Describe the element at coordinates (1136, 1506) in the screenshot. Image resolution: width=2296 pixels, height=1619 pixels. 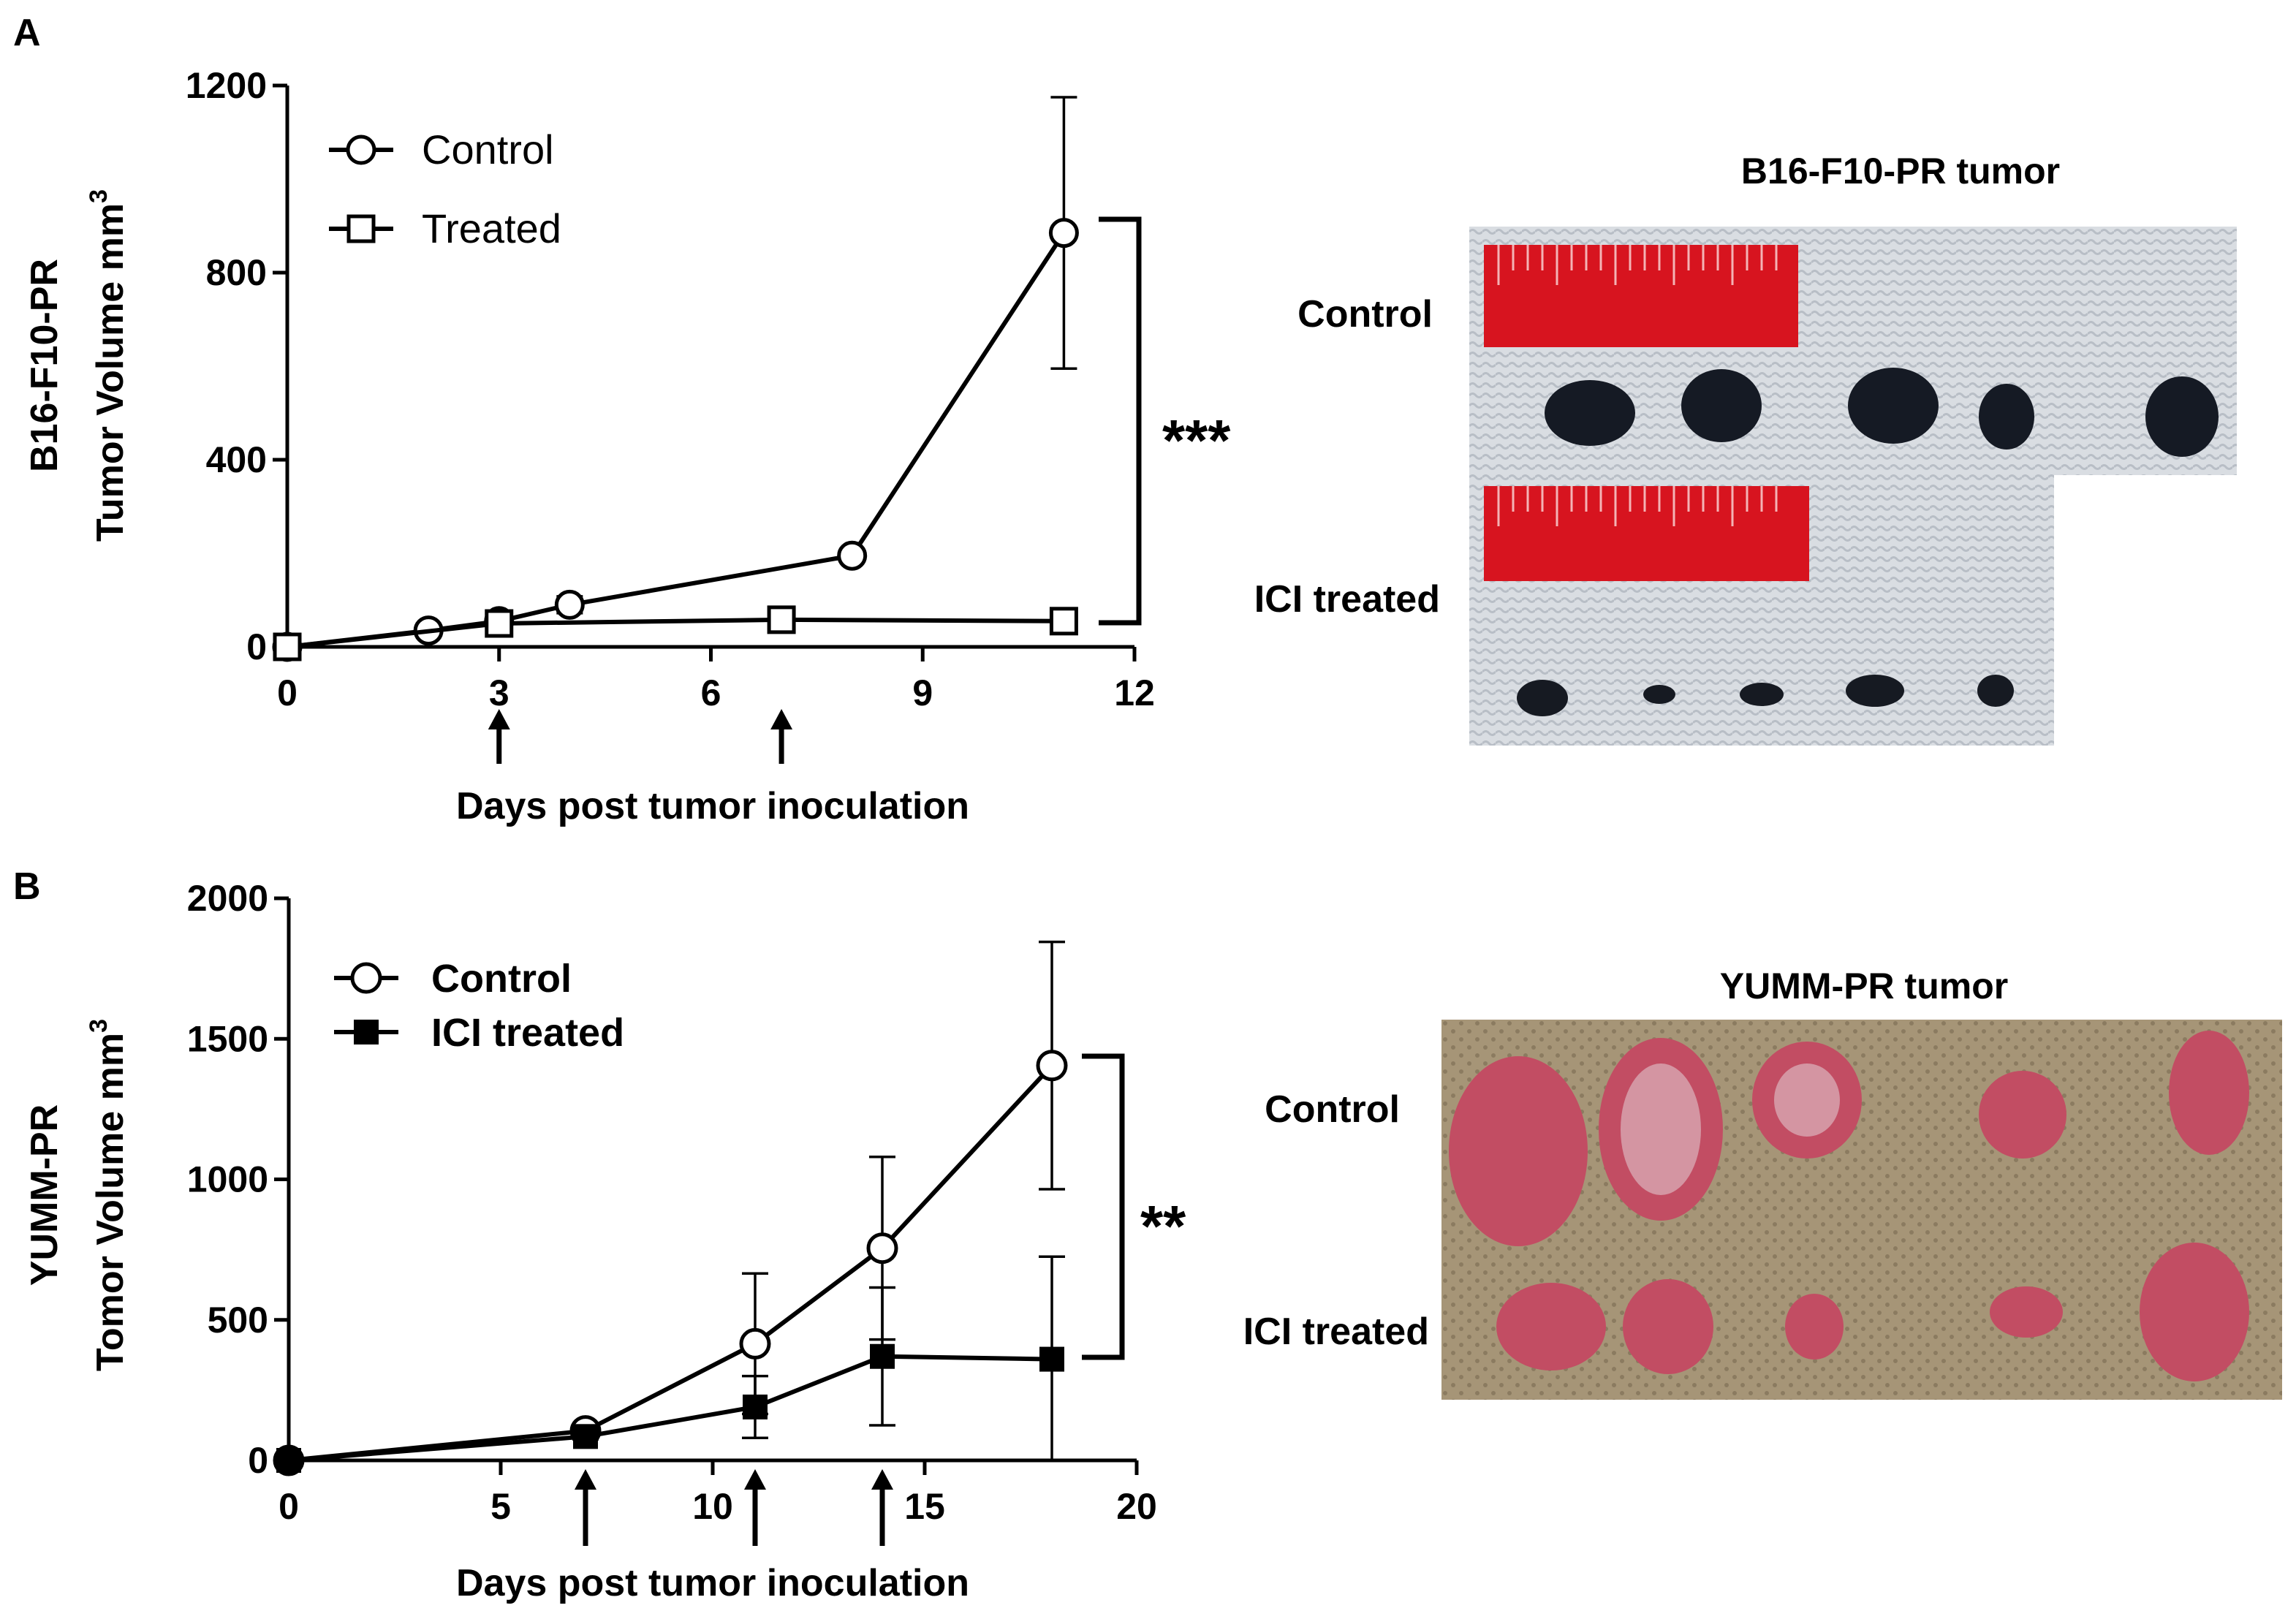
I see `x-tick-label: 20` at that location.